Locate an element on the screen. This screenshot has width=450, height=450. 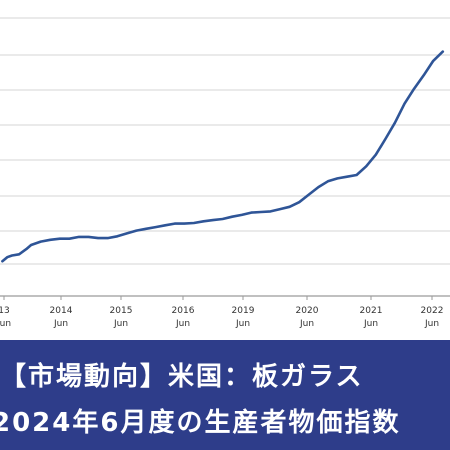
x-tick-label-year: 13 is located at coordinates (5, 311).